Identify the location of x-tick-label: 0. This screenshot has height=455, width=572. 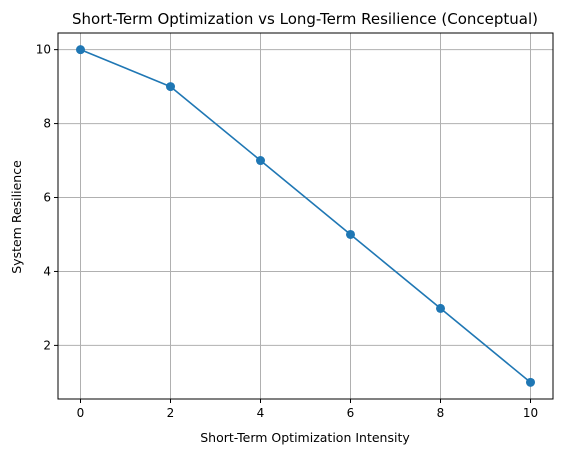
(81, 413).